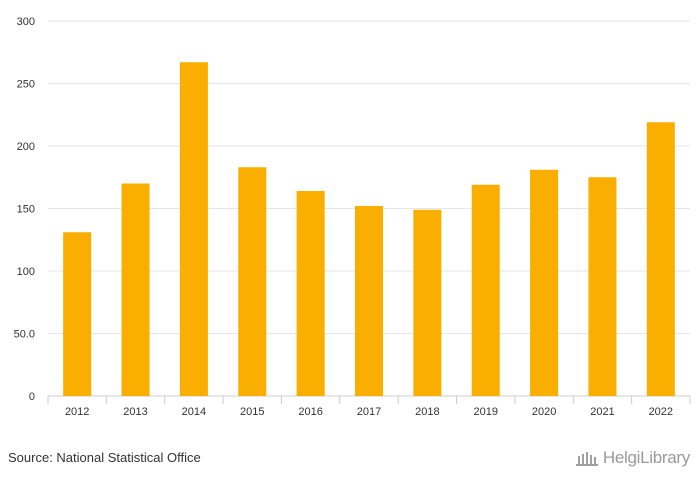 Image resolution: width=700 pixels, height=483 pixels. What do you see at coordinates (369, 412) in the screenshot?
I see `x-tick-label: 2017` at bounding box center [369, 412].